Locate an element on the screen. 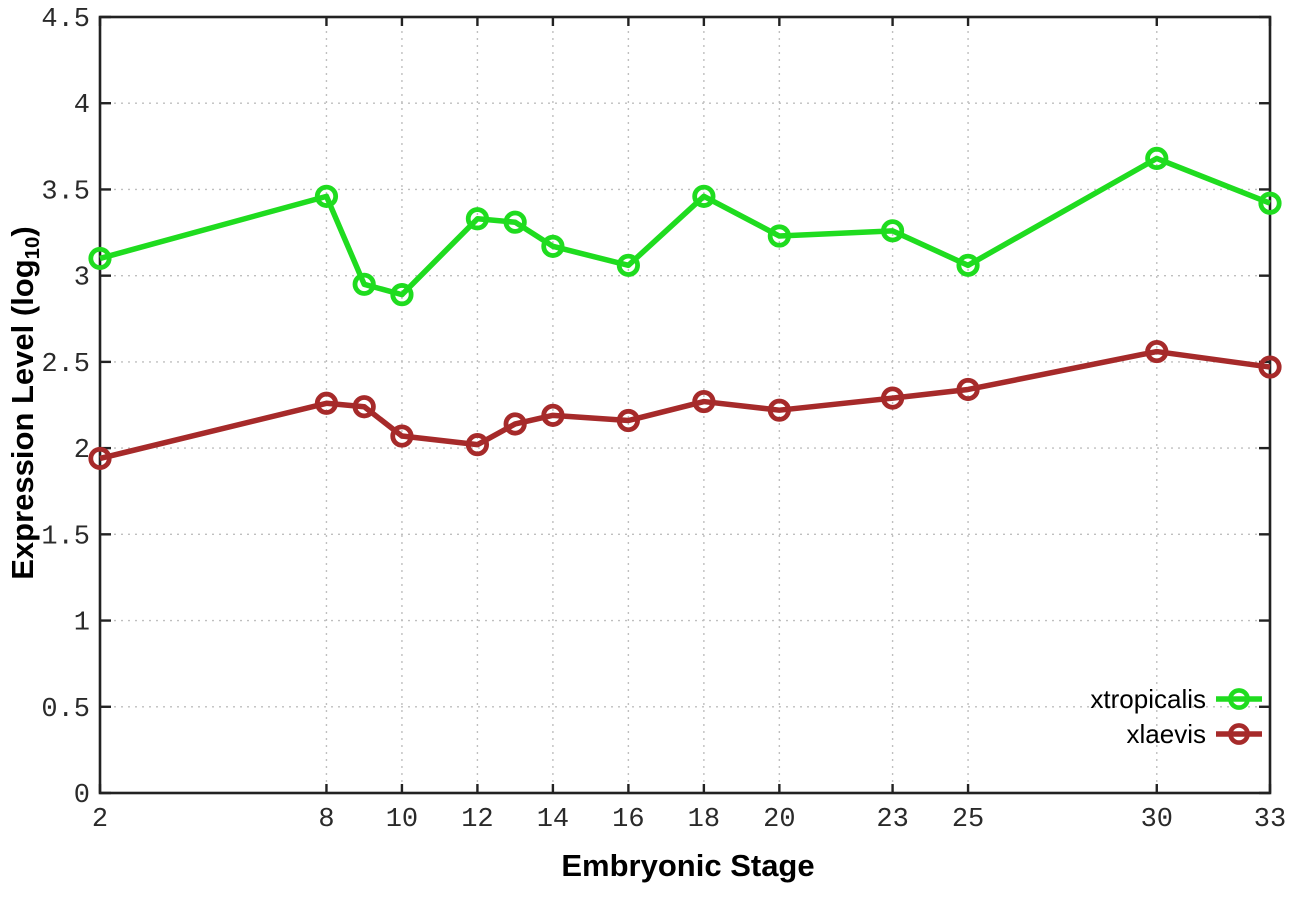  y-tick-label: 0 is located at coordinates (82, 796).